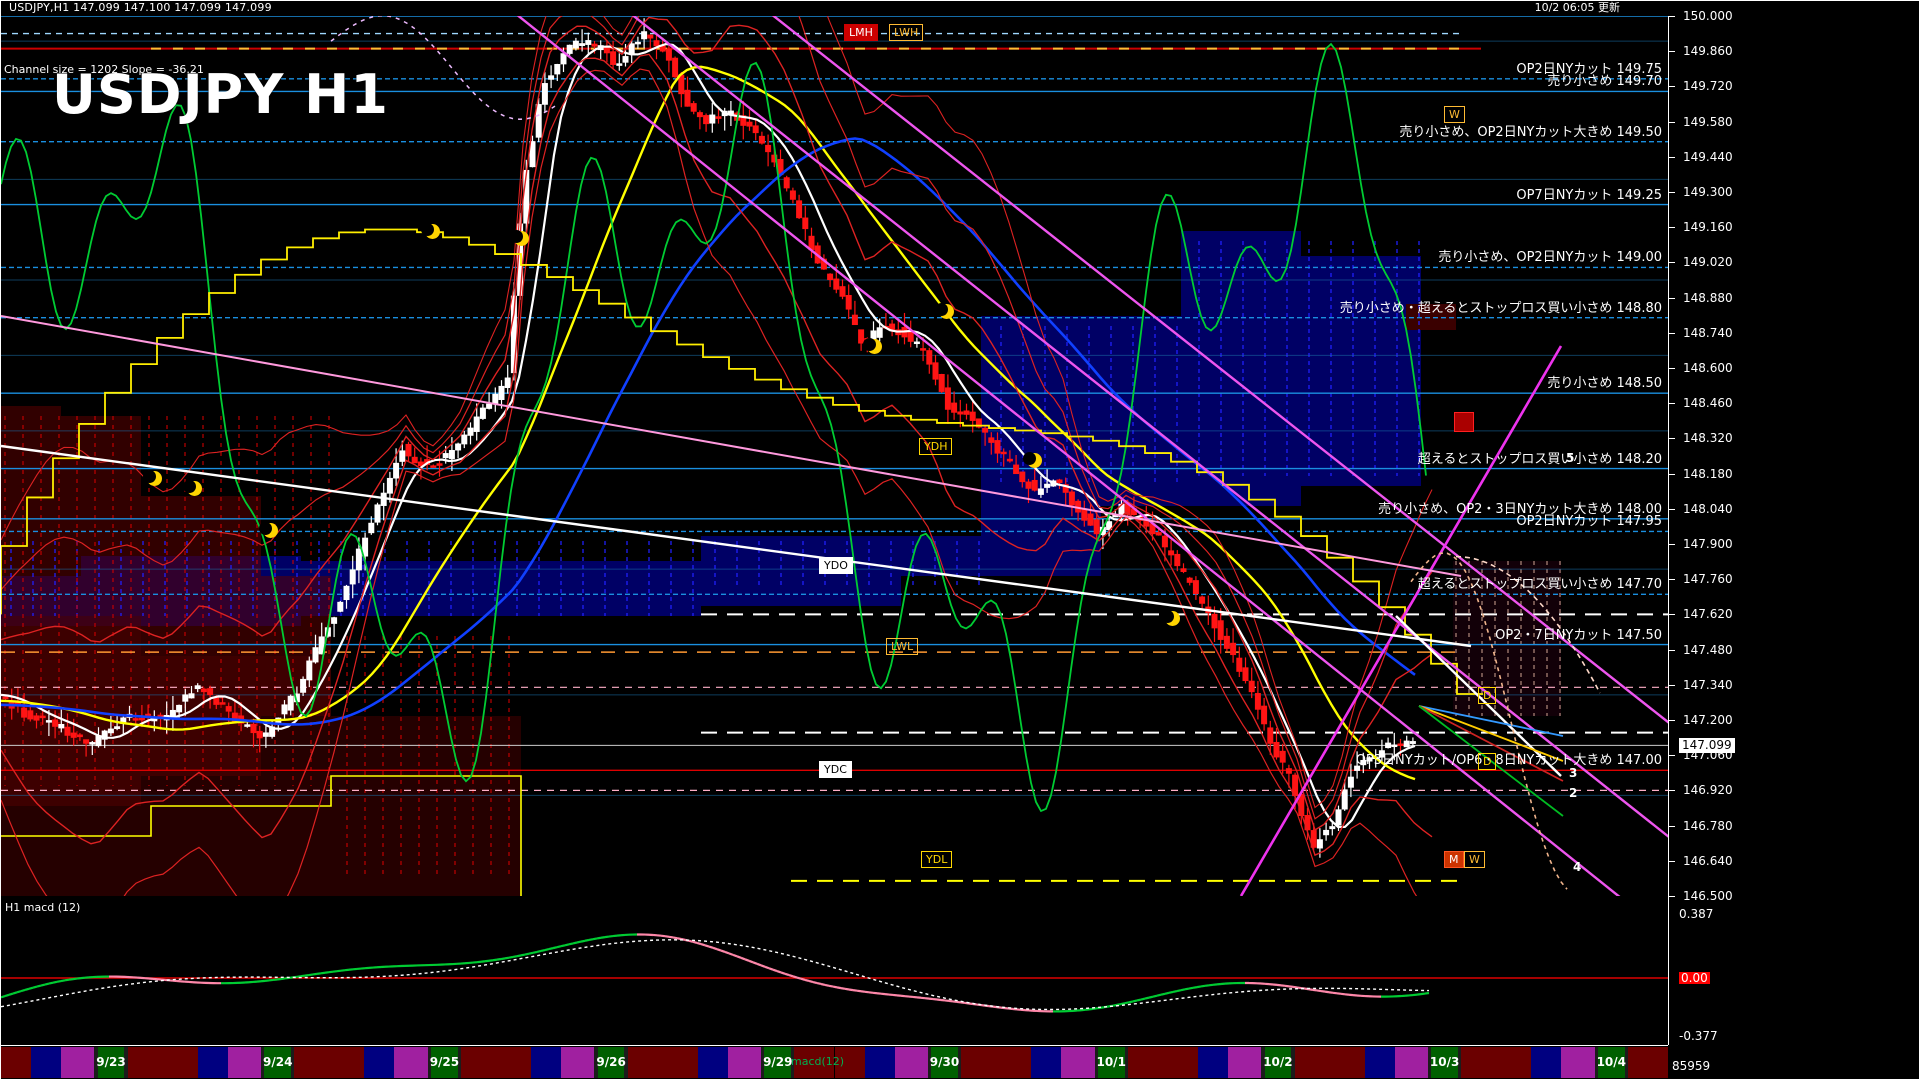 This screenshot has height=1080, width=1920. Describe the element at coordinates (1708, 684) in the screenshot. I see `price-scale-label: 147.340` at that location.